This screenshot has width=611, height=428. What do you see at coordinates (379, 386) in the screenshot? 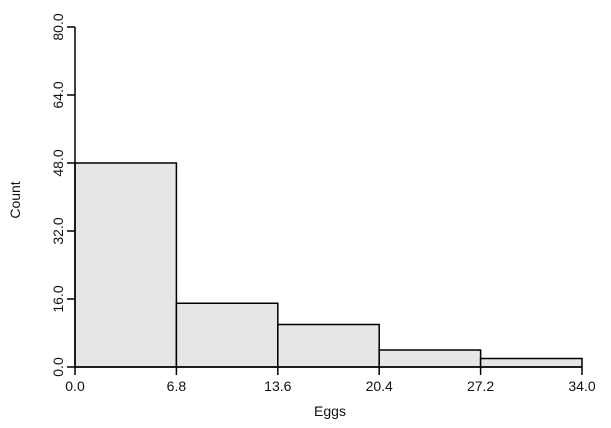
I see `x-tick-label: 20.4` at bounding box center [379, 386].